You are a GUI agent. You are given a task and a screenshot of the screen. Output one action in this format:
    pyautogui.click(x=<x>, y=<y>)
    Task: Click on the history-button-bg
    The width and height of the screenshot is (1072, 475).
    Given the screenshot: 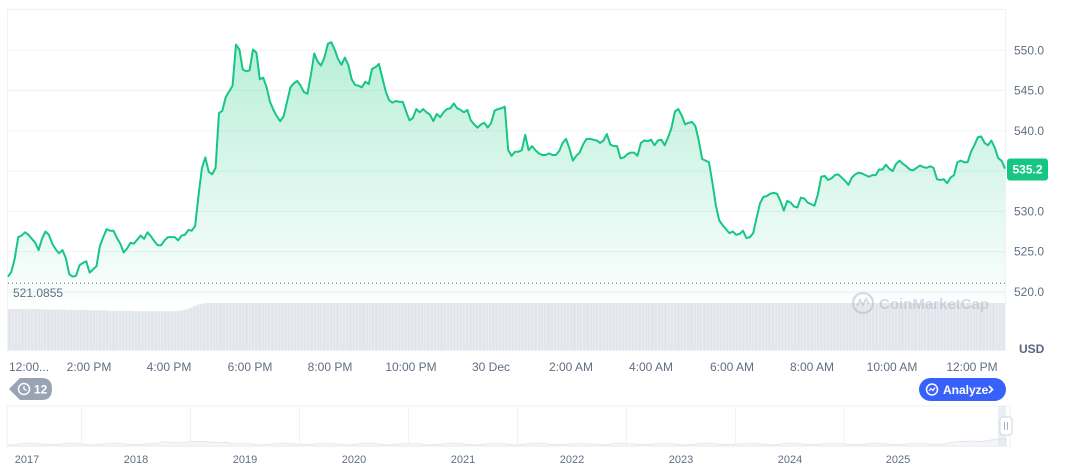 What is the action you would take?
    pyautogui.click(x=30, y=389)
    